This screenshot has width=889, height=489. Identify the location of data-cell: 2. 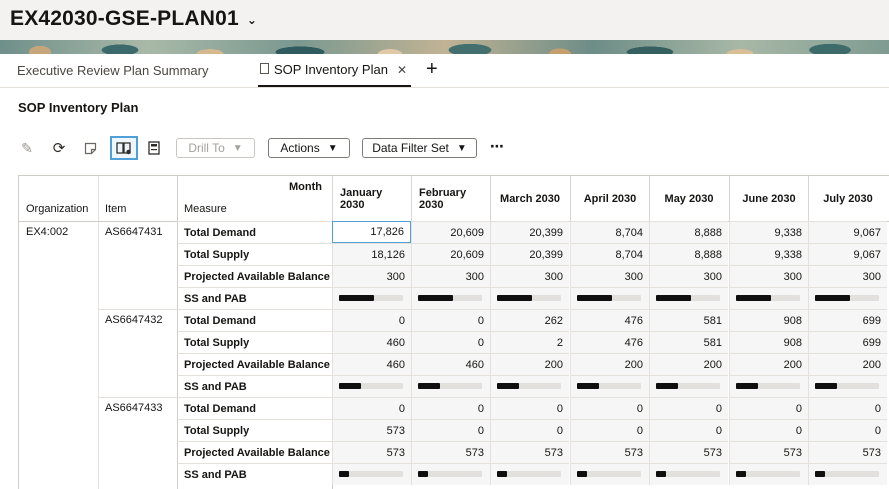
(529, 342).